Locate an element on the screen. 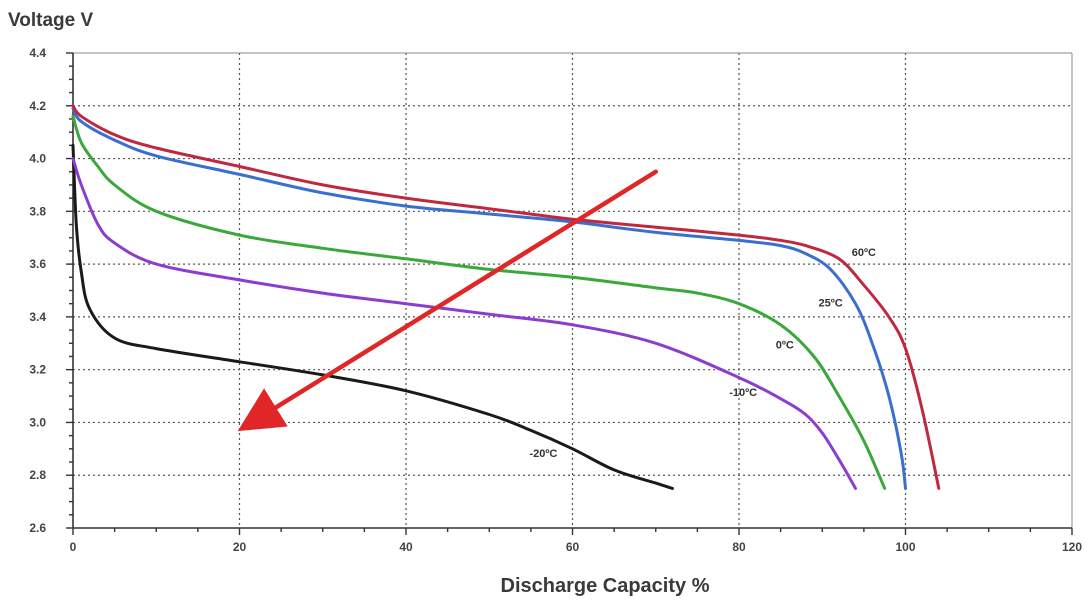 This screenshot has height=603, width=1087. series-labels: 60ºC 25ºC 0ºC -10ºC -20ºC is located at coordinates (702, 353).